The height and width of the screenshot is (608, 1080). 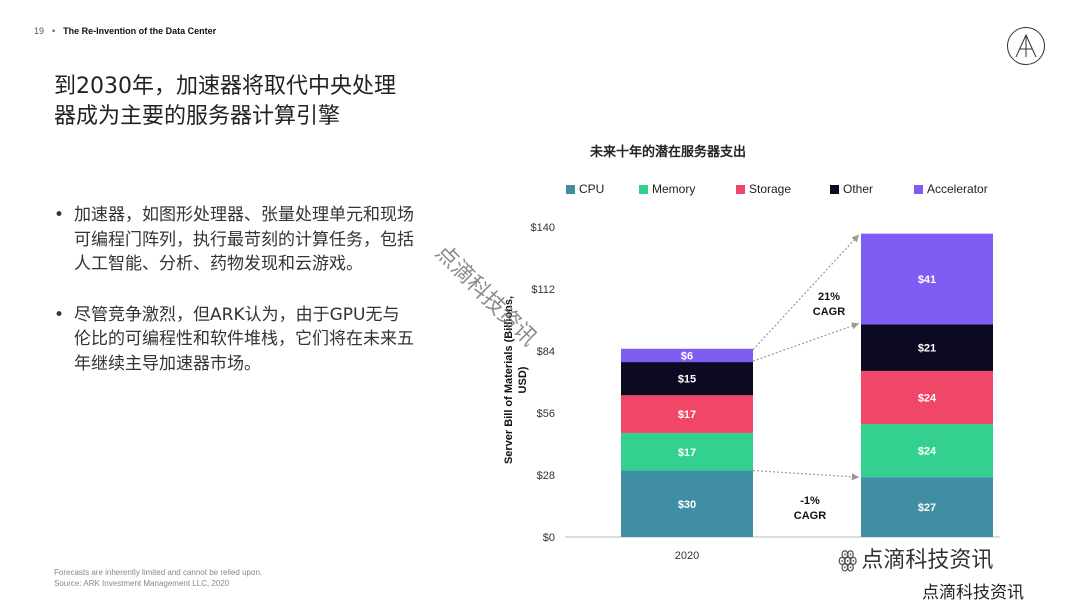 What do you see at coordinates (592, 189) in the screenshot?
I see `legend-label: CPU` at bounding box center [592, 189].